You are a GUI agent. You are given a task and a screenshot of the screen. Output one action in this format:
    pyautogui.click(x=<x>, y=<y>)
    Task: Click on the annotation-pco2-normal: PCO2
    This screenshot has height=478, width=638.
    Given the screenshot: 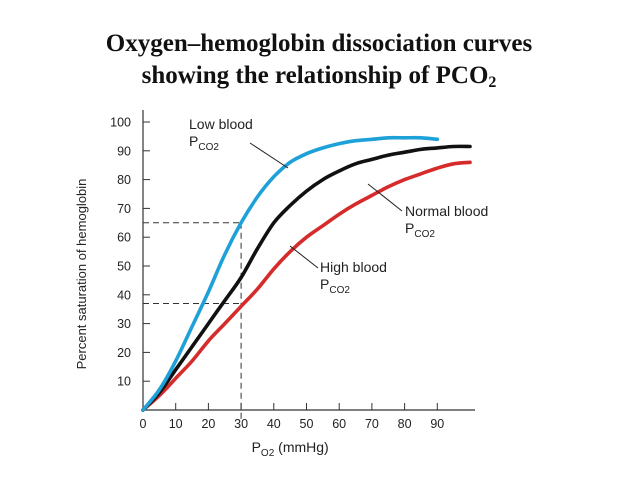 What is the action you would take?
    pyautogui.click(x=420, y=230)
    